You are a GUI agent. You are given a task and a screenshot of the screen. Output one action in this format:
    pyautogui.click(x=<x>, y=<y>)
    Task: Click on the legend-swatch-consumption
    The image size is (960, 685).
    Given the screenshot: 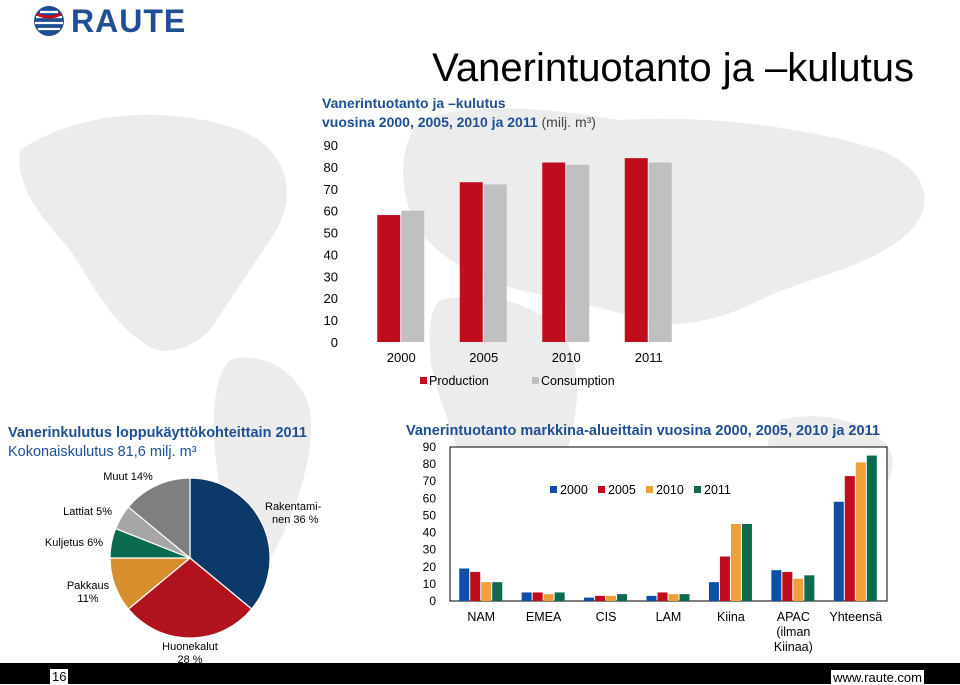 What is the action you would take?
    pyautogui.click(x=535, y=380)
    